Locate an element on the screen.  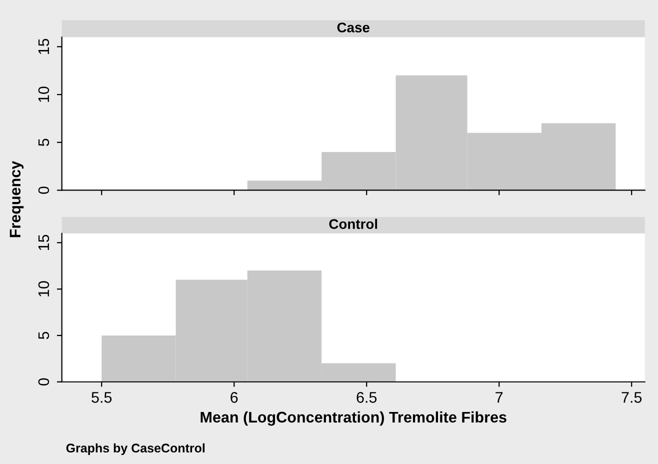
x-axis-title: Mean (LogConcentration) Tremolite Fibres is located at coordinates (353, 418).